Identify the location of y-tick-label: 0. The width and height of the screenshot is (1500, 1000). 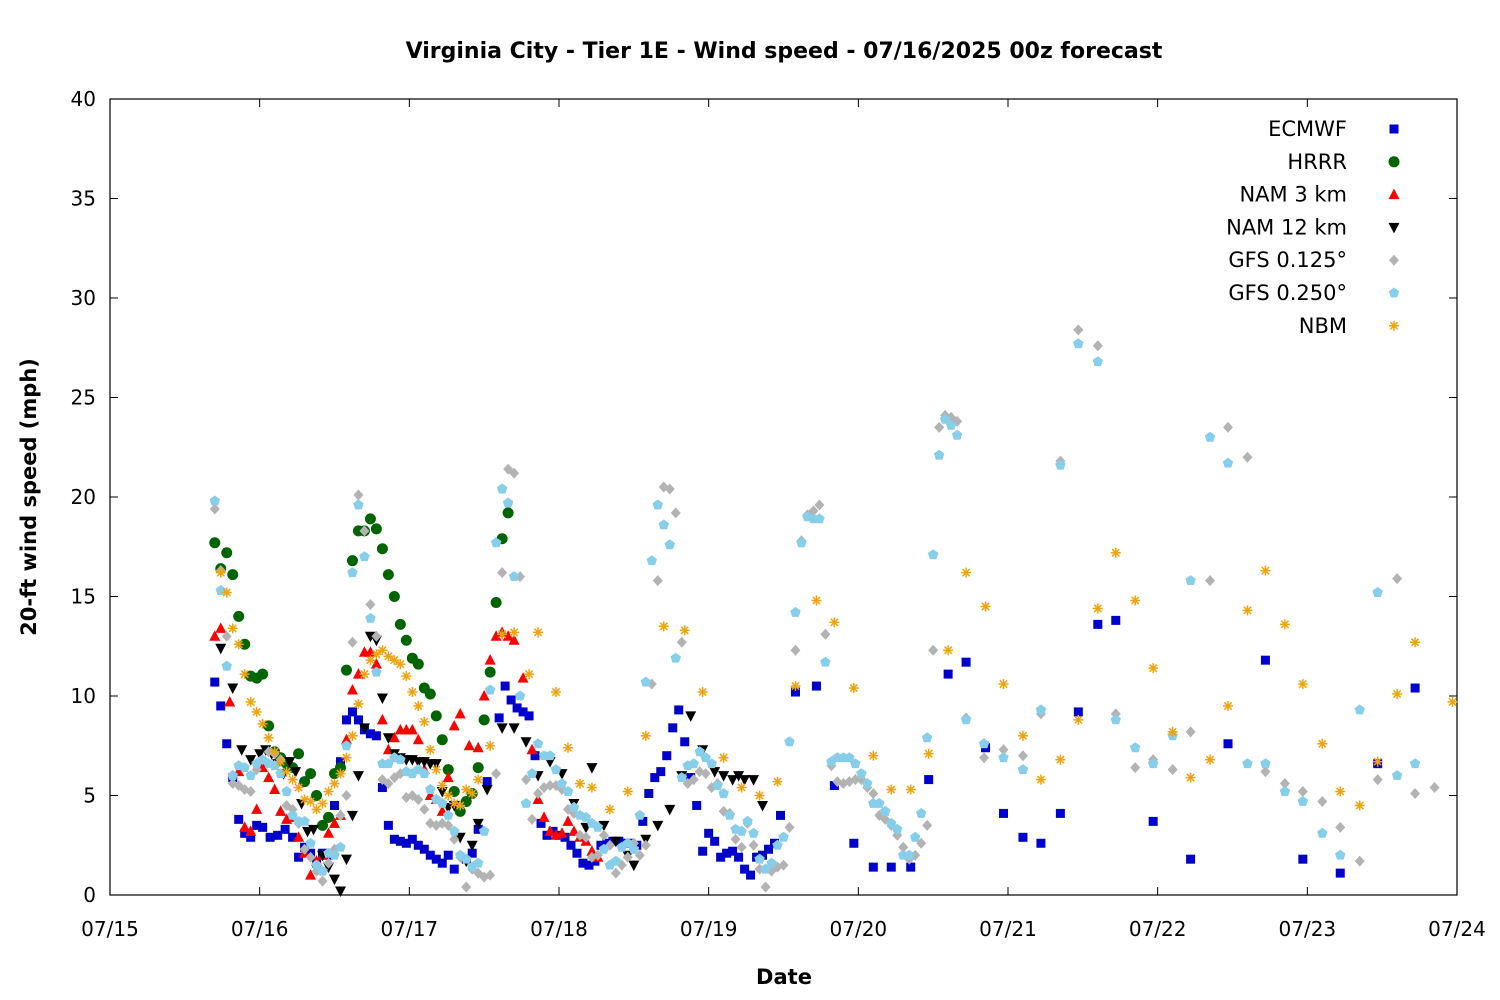
(89, 895).